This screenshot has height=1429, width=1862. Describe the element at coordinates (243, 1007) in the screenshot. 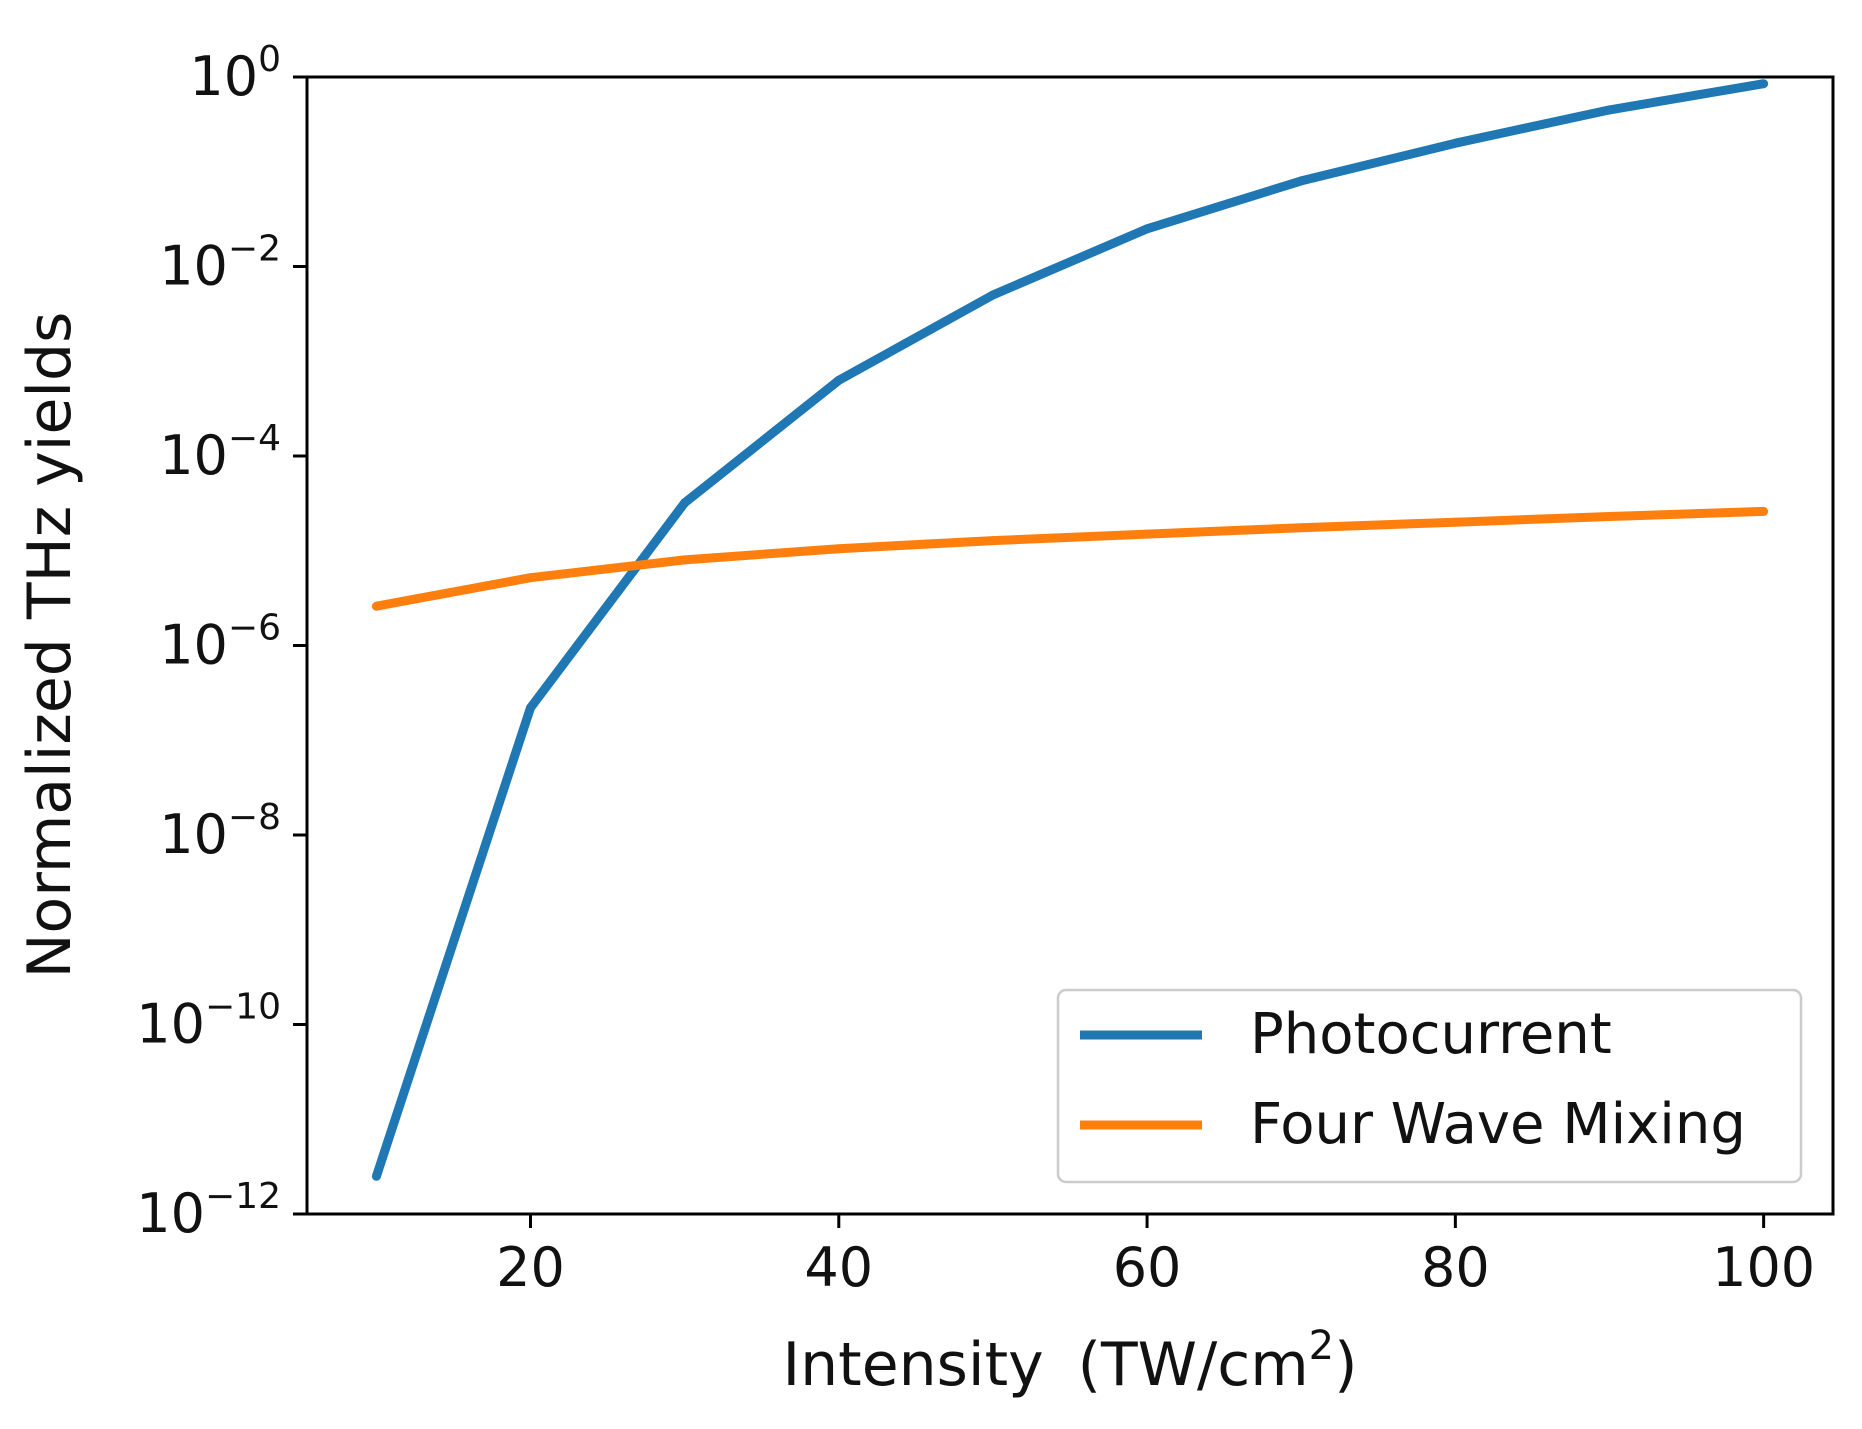

I see `y-tick-label-exponent: −10` at that location.